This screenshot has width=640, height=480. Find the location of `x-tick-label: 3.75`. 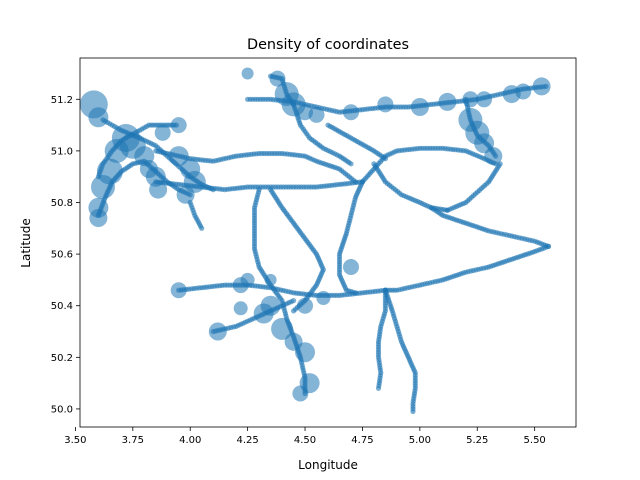

x-tick-label: 3.75 is located at coordinates (133, 440).